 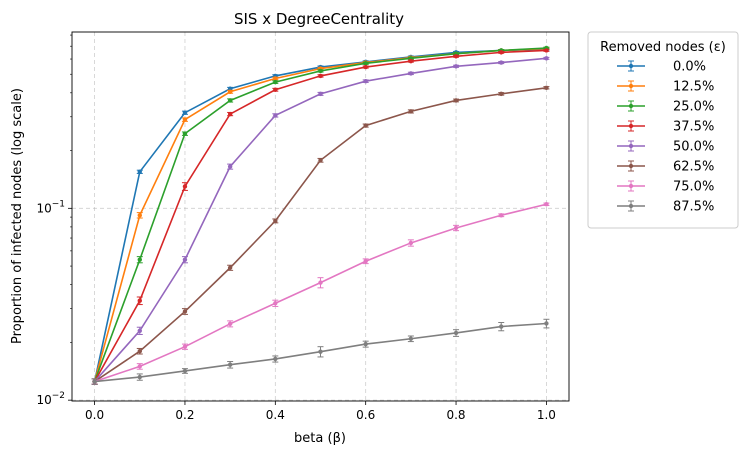 What do you see at coordinates (693, 147) in the screenshot?
I see `legend-label: 50.0%` at bounding box center [693, 147].